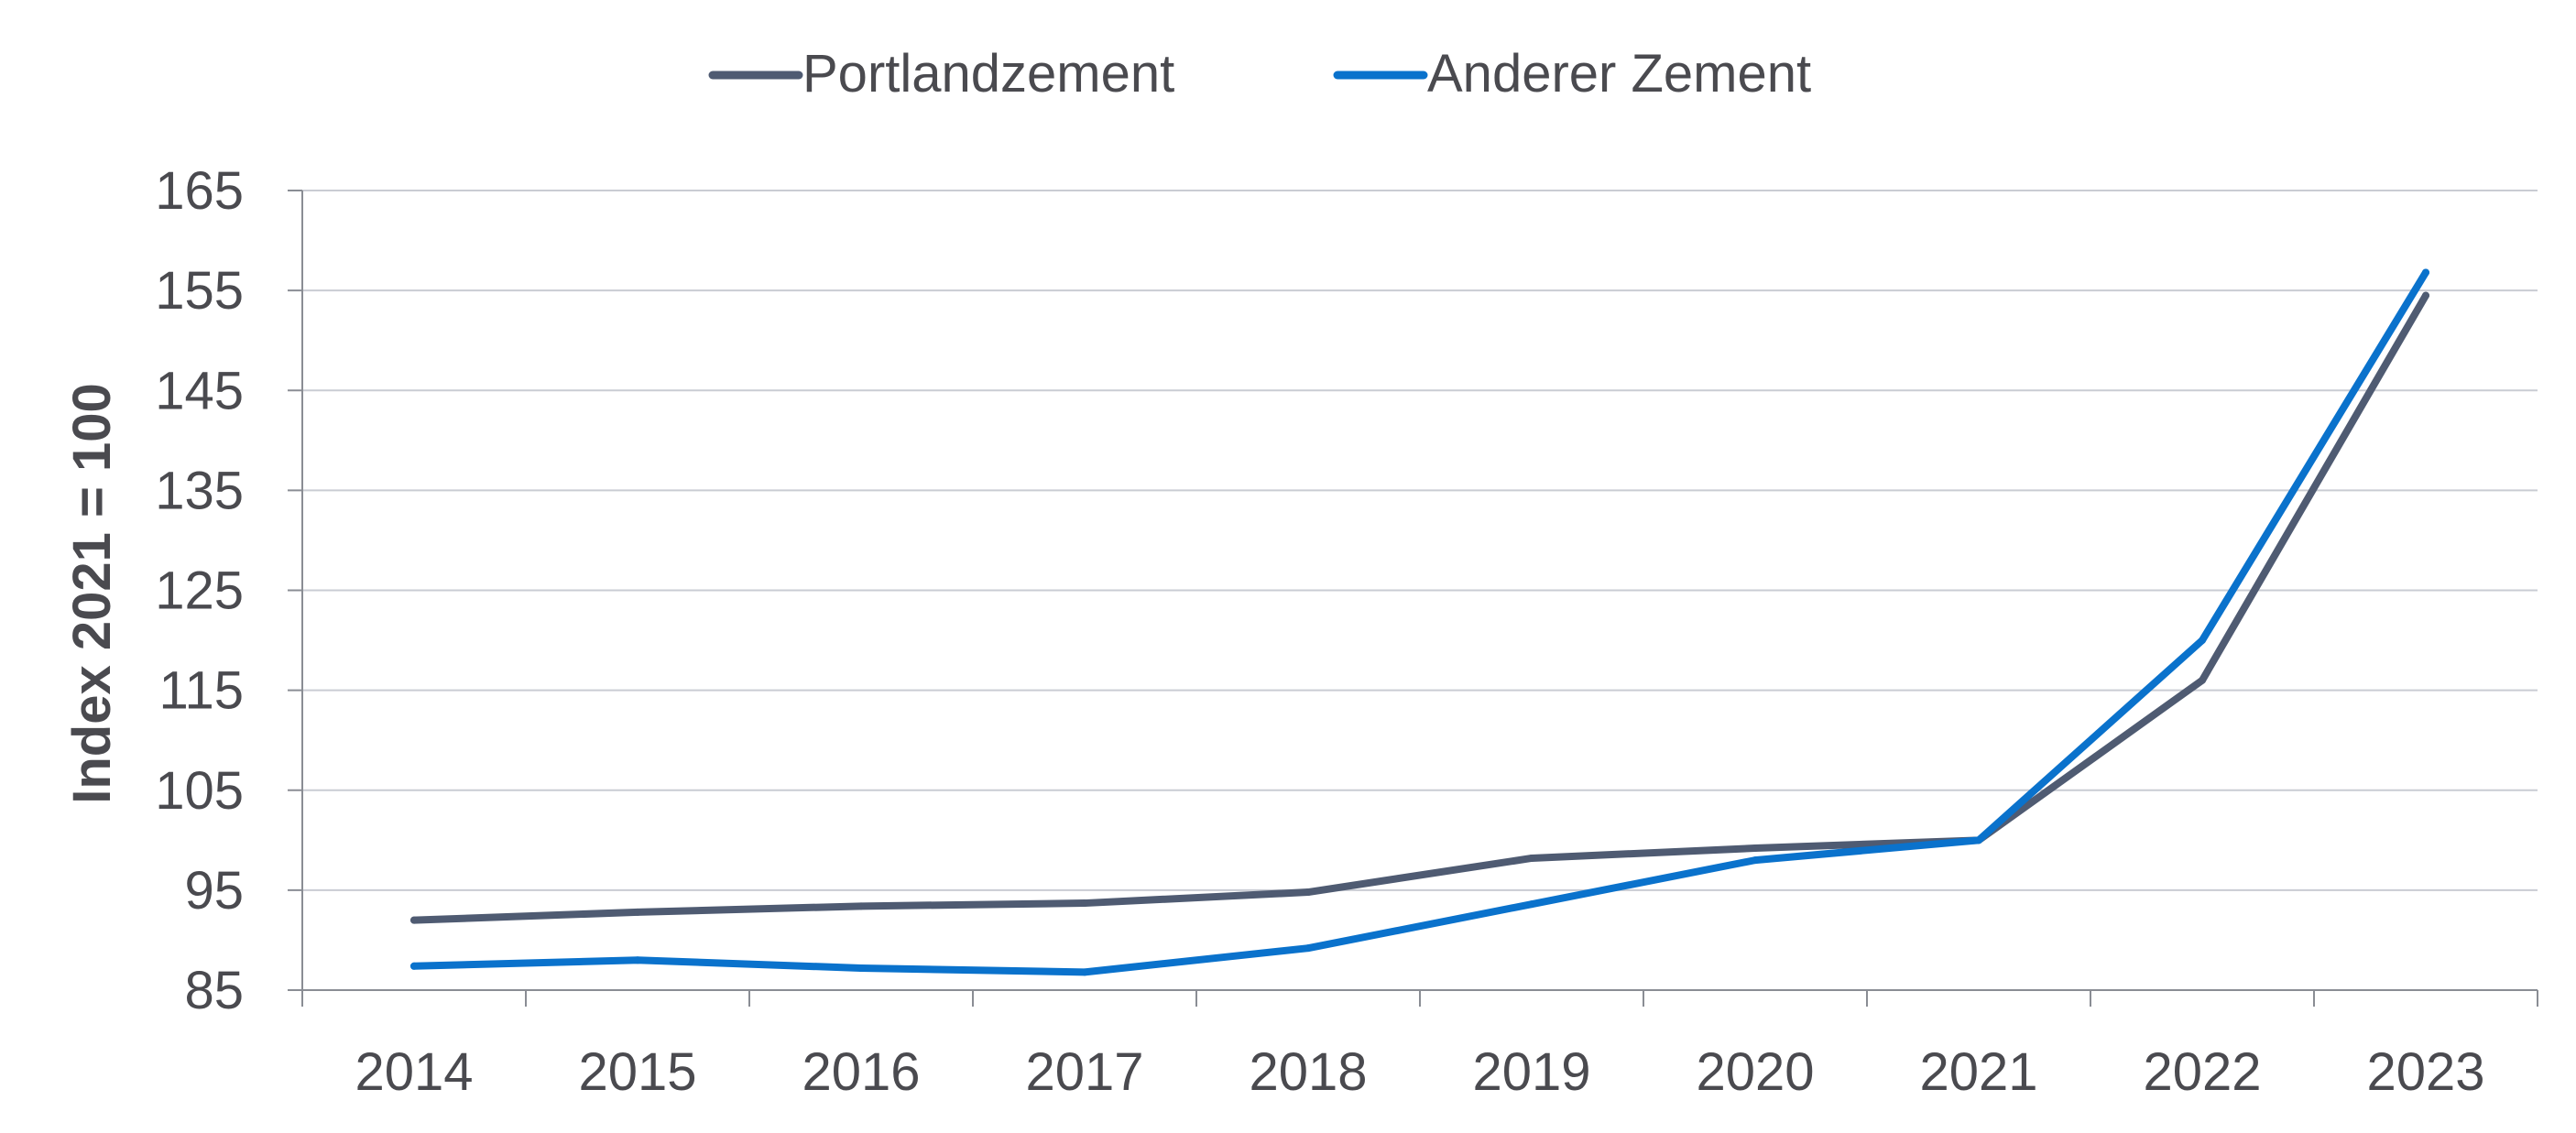 The width and height of the screenshot is (2576, 1133). I want to click on x-tick-label: 2014, so click(414, 1072).